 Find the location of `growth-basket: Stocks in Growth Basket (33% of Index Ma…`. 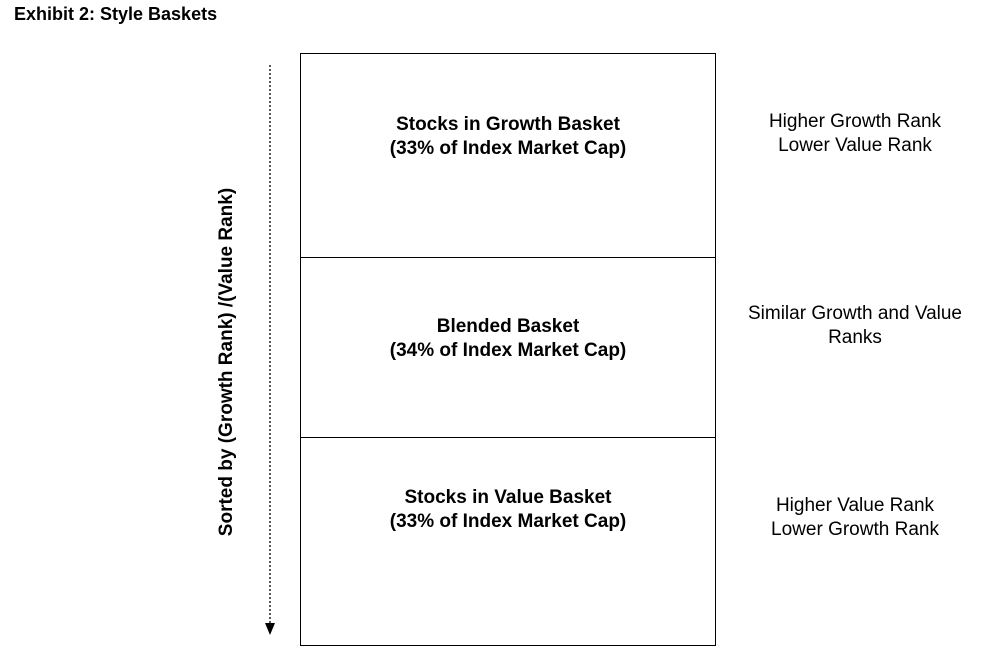

growth-basket: Stocks in Growth Basket (33% of Index Ma… is located at coordinates (508, 156).